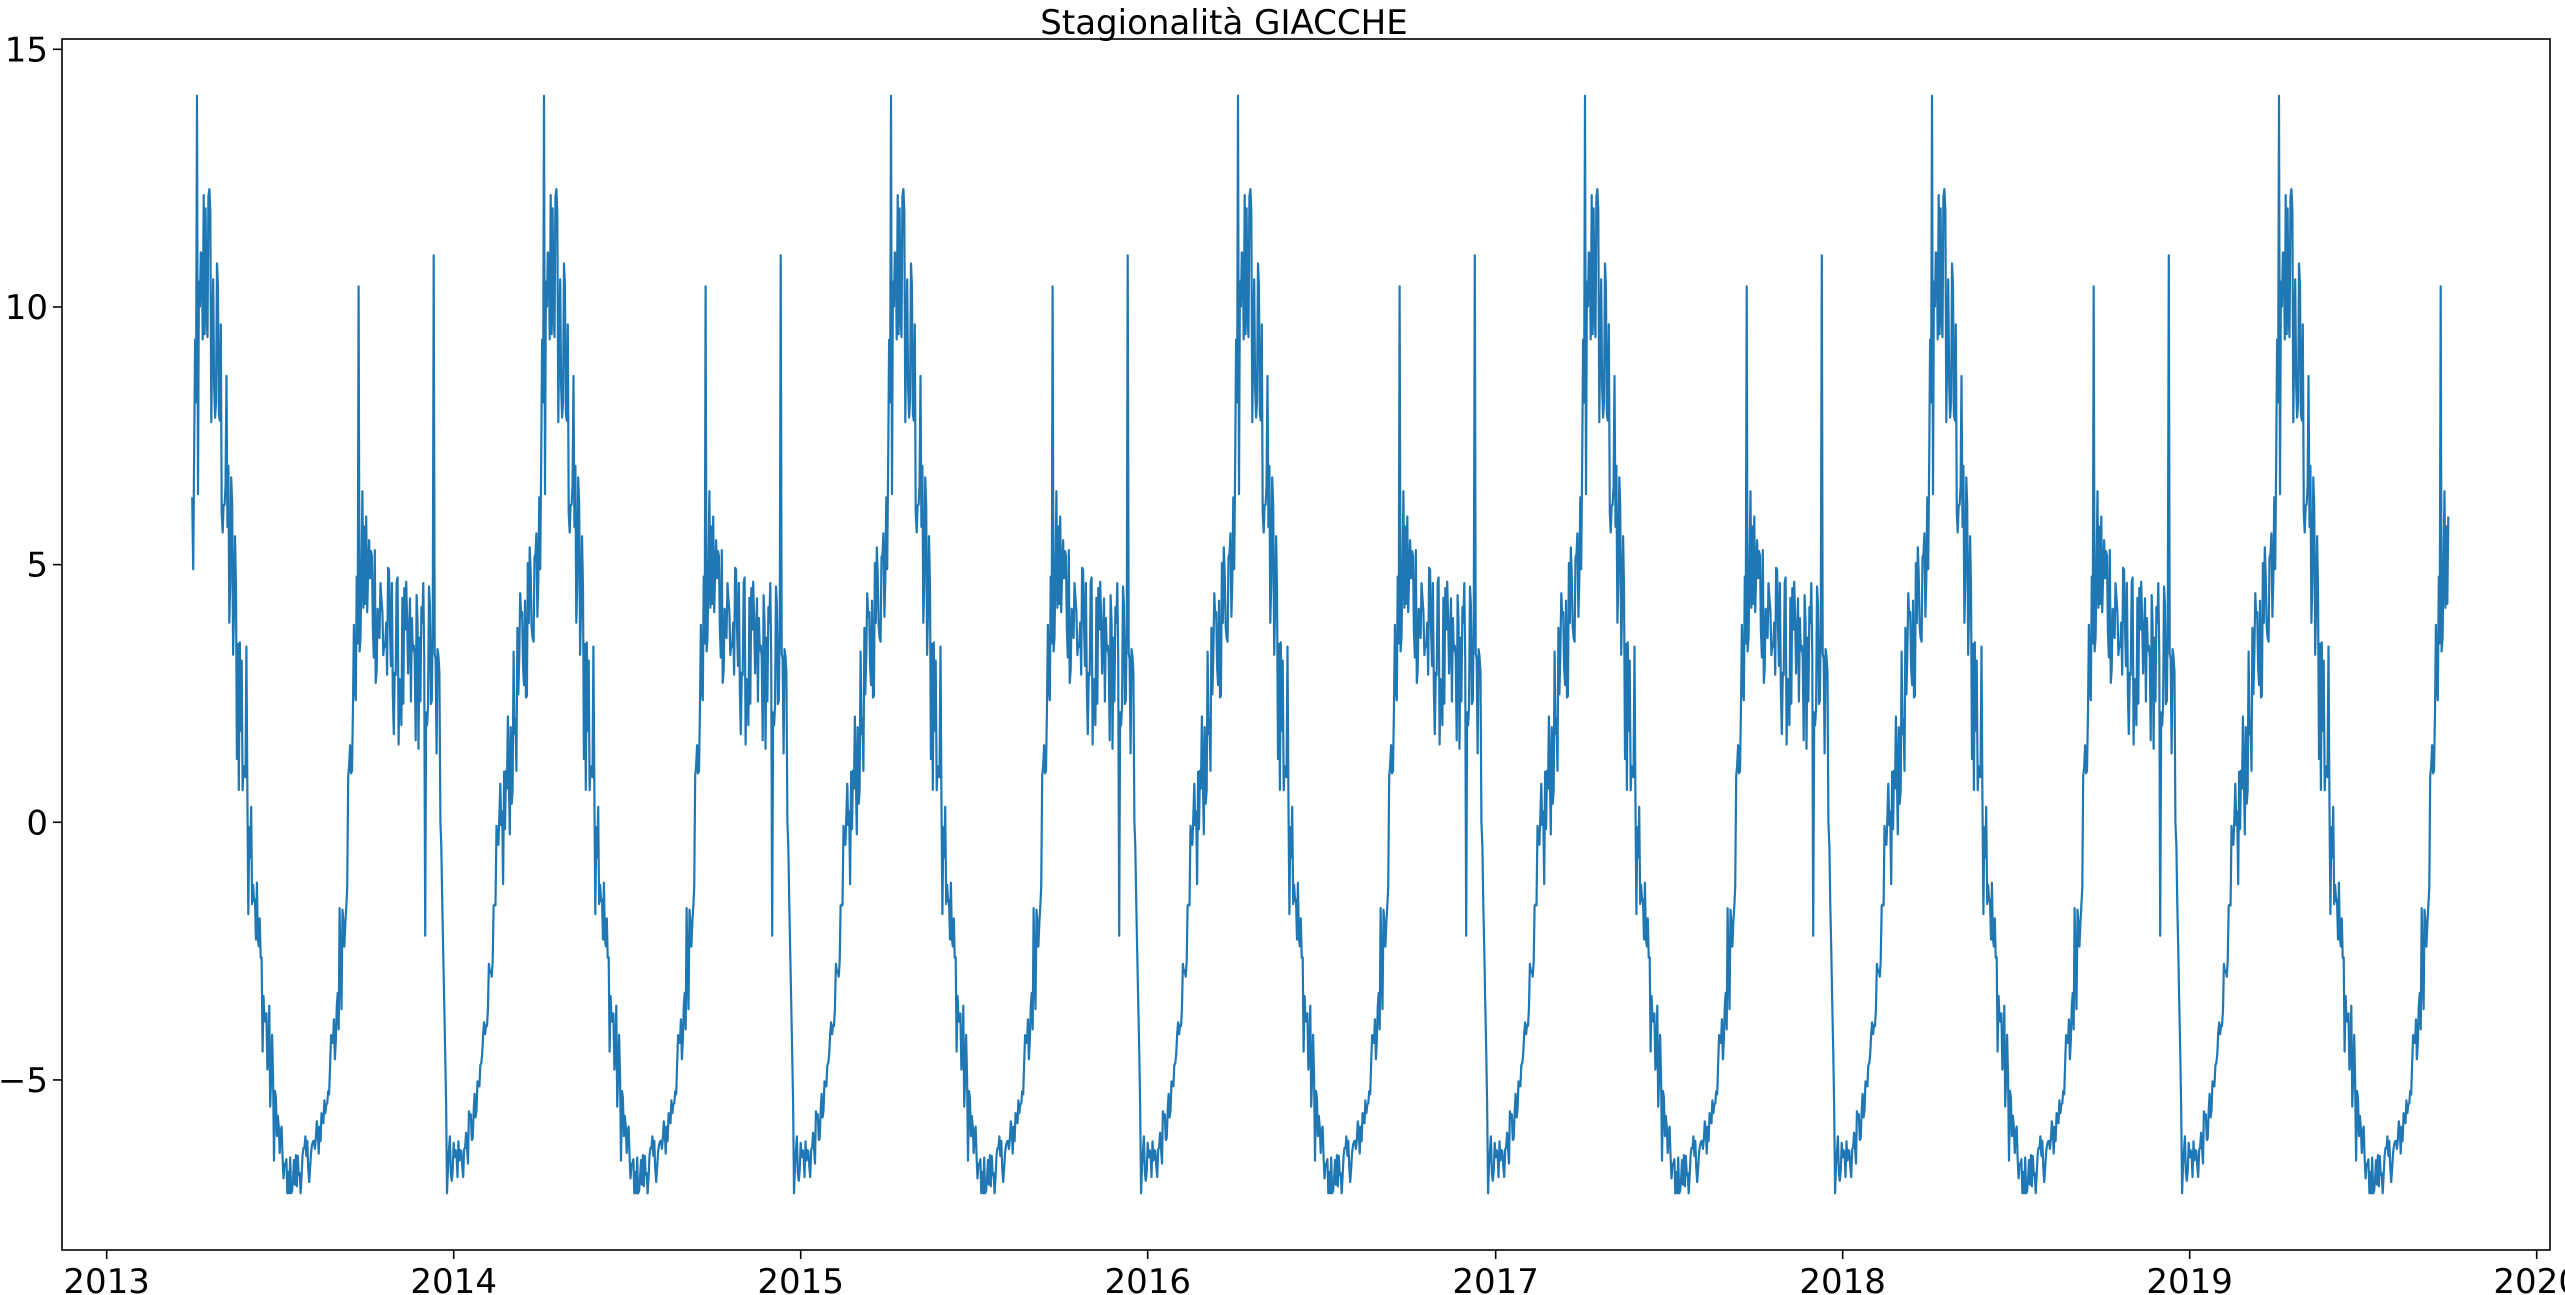  I want to click on y-tick-label: 15, so click(26, 50).